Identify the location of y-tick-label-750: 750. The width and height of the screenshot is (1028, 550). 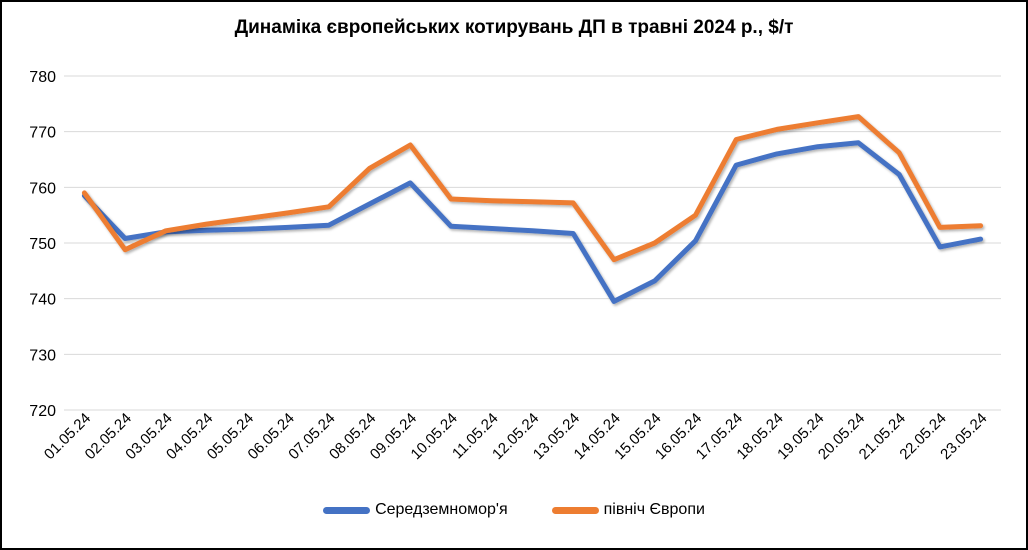
(42, 244).